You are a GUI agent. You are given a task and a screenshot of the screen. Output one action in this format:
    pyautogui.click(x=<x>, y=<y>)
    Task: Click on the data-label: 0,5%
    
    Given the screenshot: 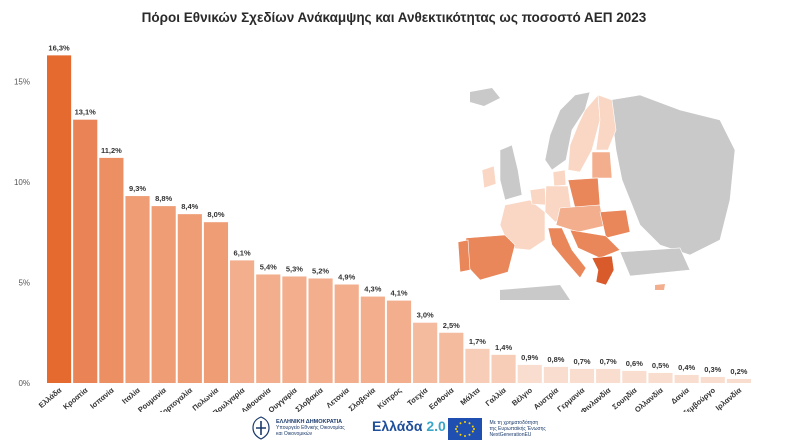 What is the action you would take?
    pyautogui.click(x=660, y=365)
    